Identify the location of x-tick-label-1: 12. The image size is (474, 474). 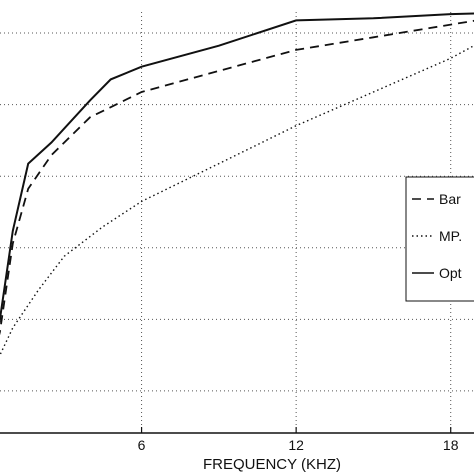
(296, 445).